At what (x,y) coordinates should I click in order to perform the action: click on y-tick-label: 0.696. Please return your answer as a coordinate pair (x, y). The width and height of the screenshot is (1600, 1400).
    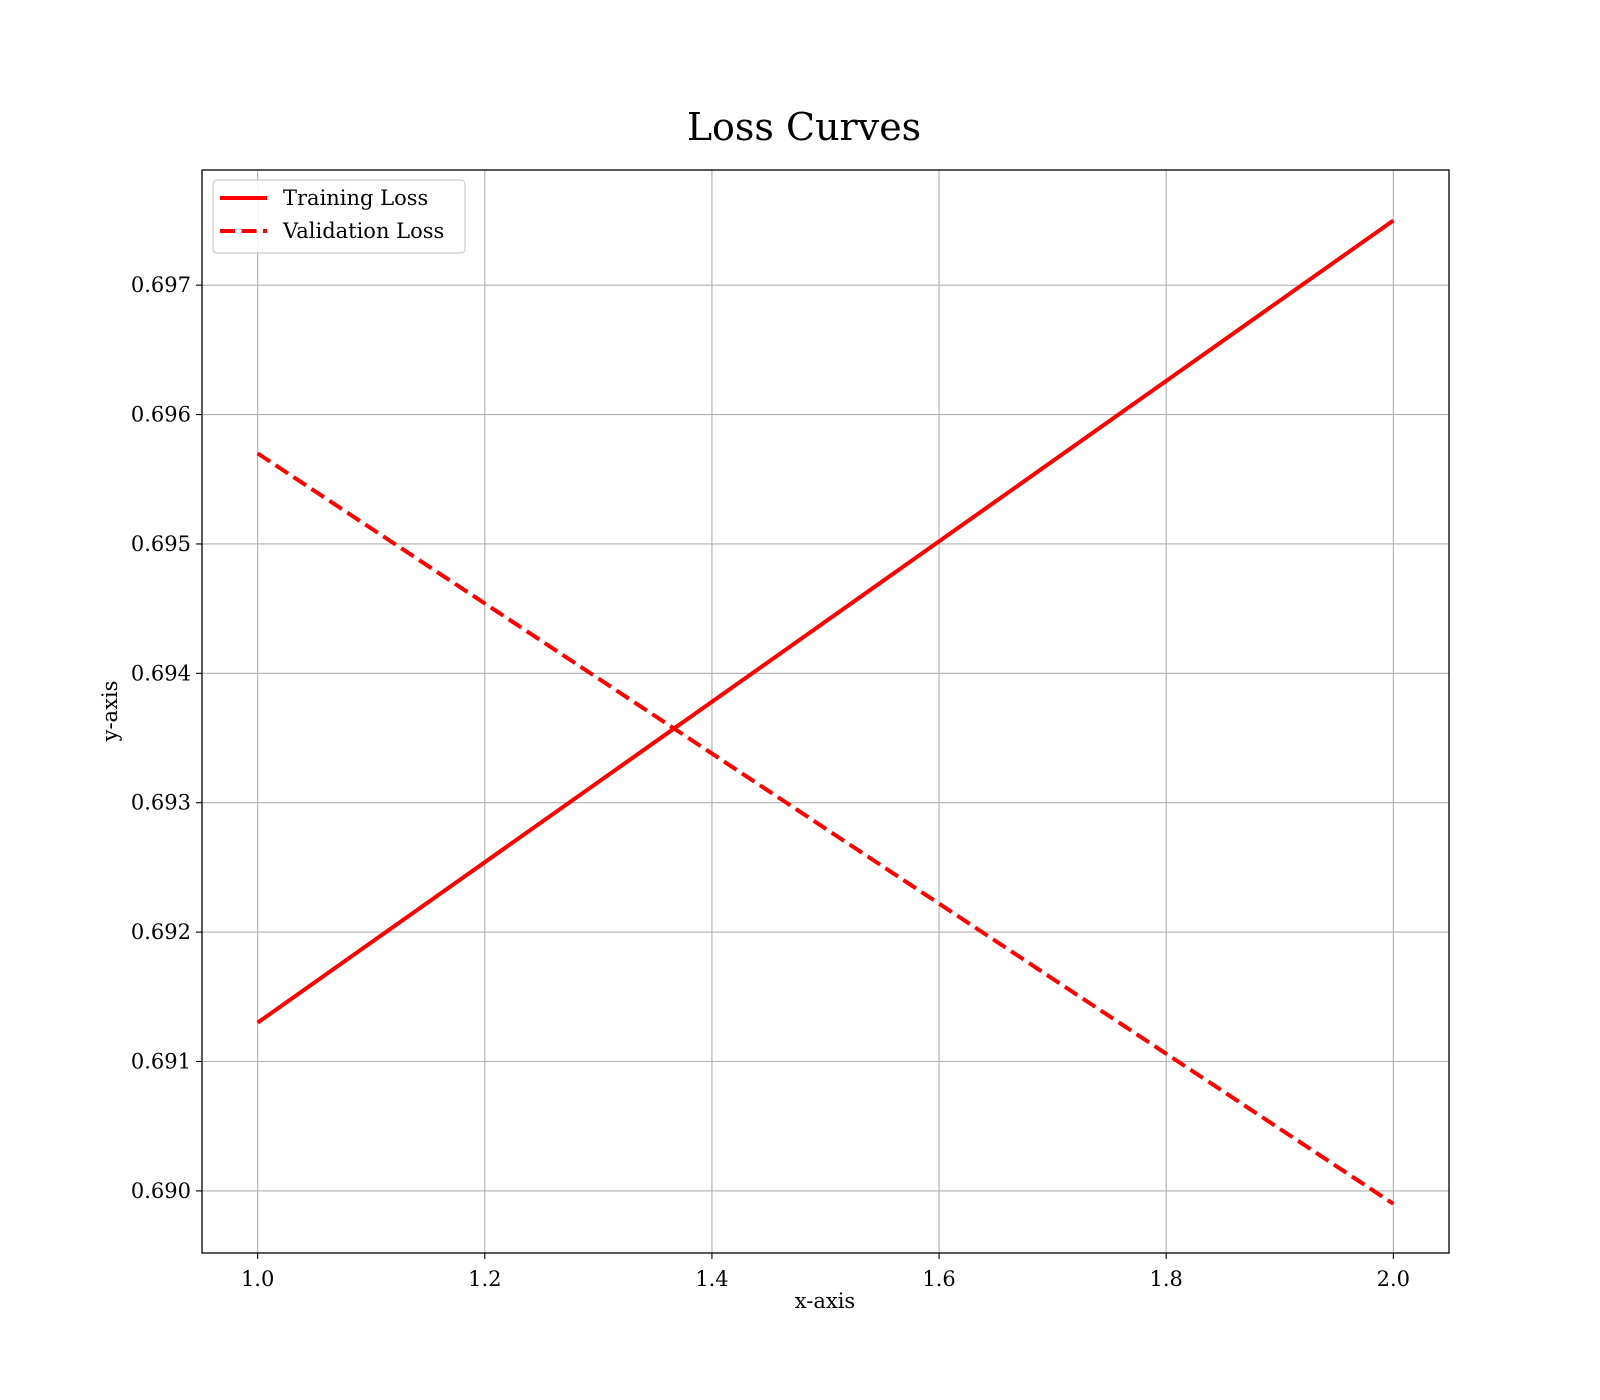
    Looking at the image, I should click on (161, 415).